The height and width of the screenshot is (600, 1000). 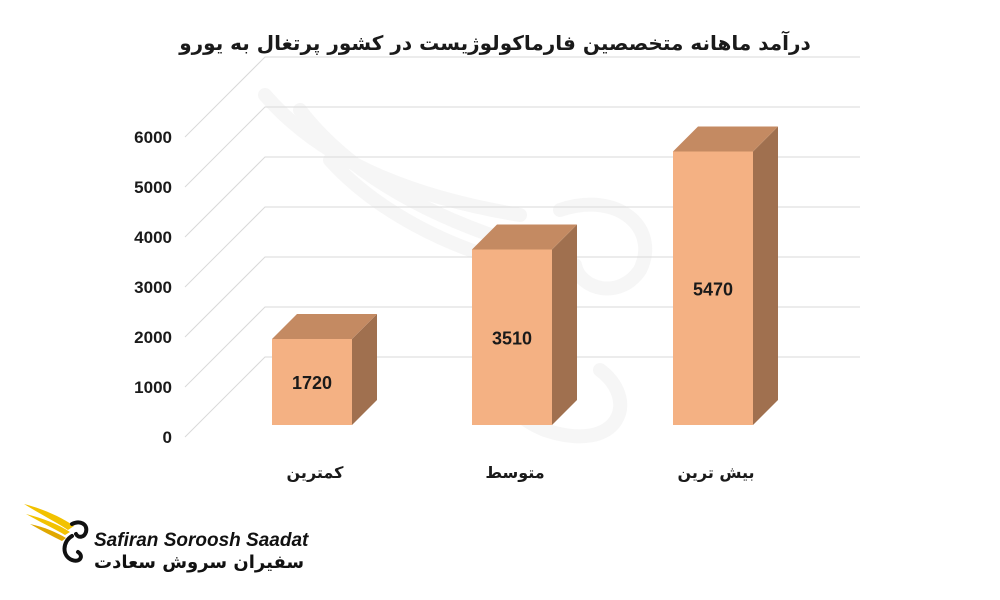 I want to click on brand-name-farsi: سفیران سروش سعادت, so click(x=199, y=562).